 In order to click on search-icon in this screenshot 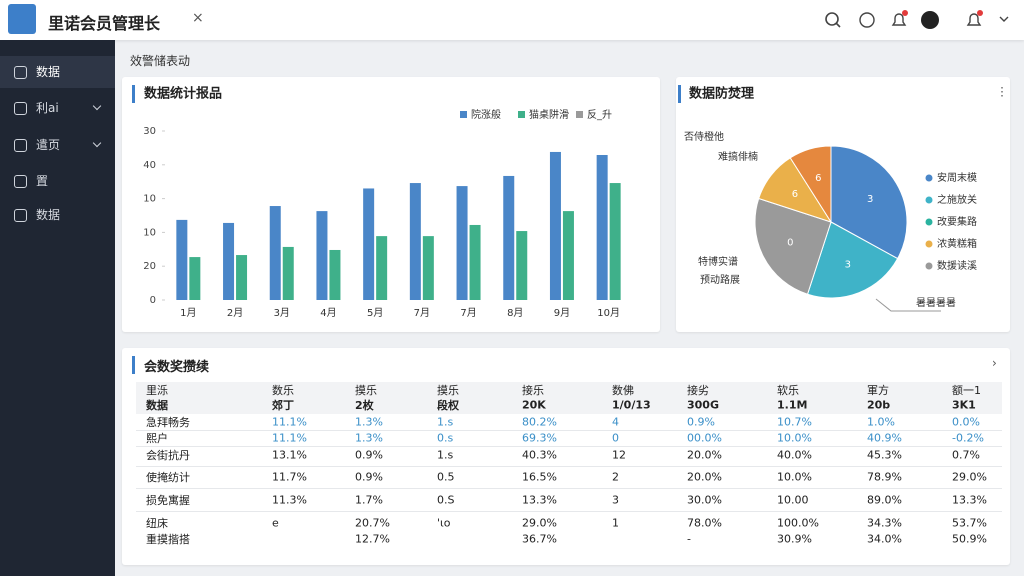, I will do `click(832, 19)`.